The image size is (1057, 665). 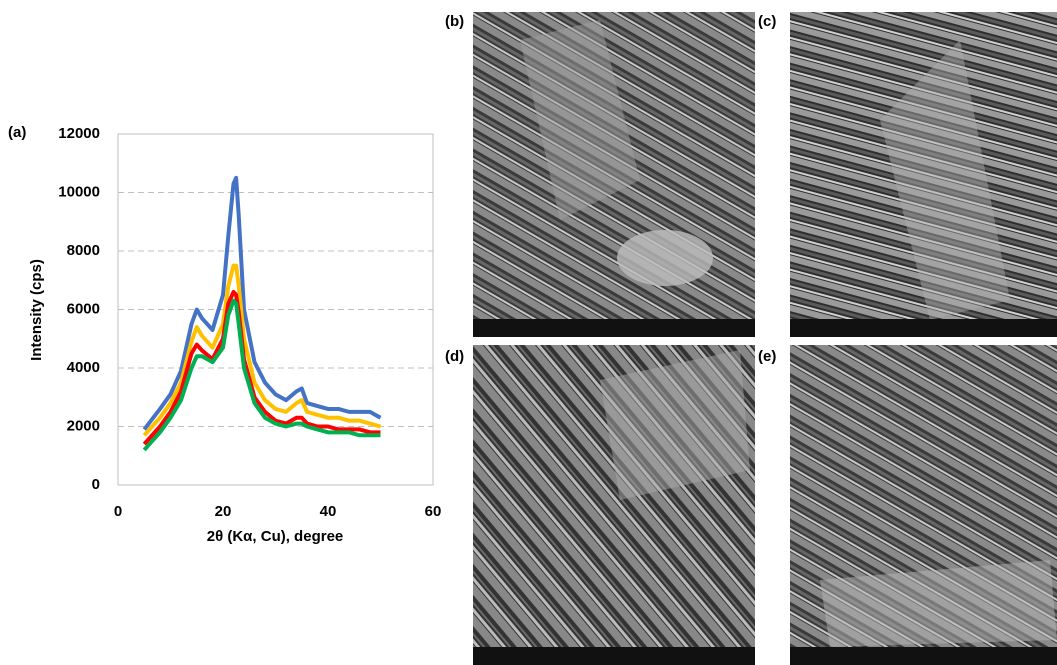 What do you see at coordinates (328, 511) in the screenshot?
I see `x-tick-label: 40` at bounding box center [328, 511].